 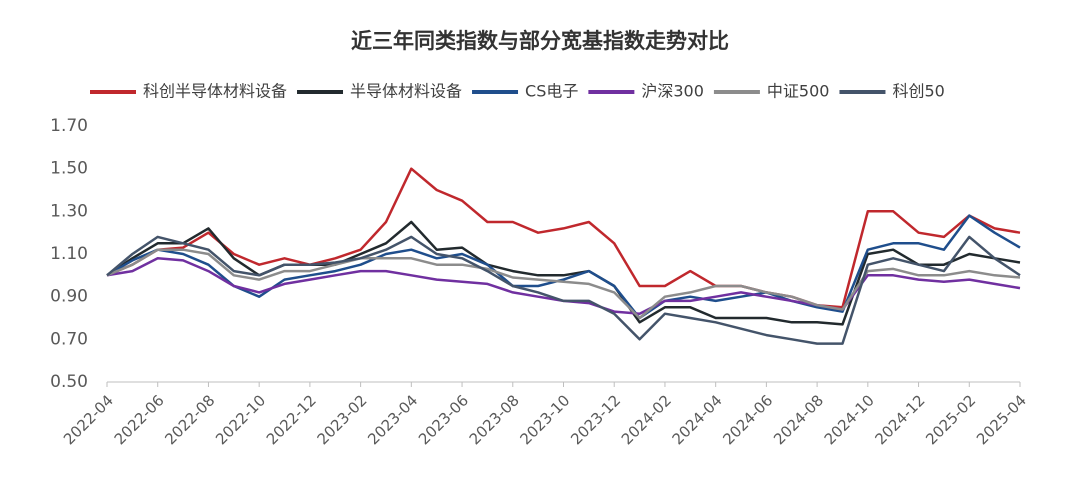 I want to click on x-tick-label: 2023-10, so click(x=544, y=419).